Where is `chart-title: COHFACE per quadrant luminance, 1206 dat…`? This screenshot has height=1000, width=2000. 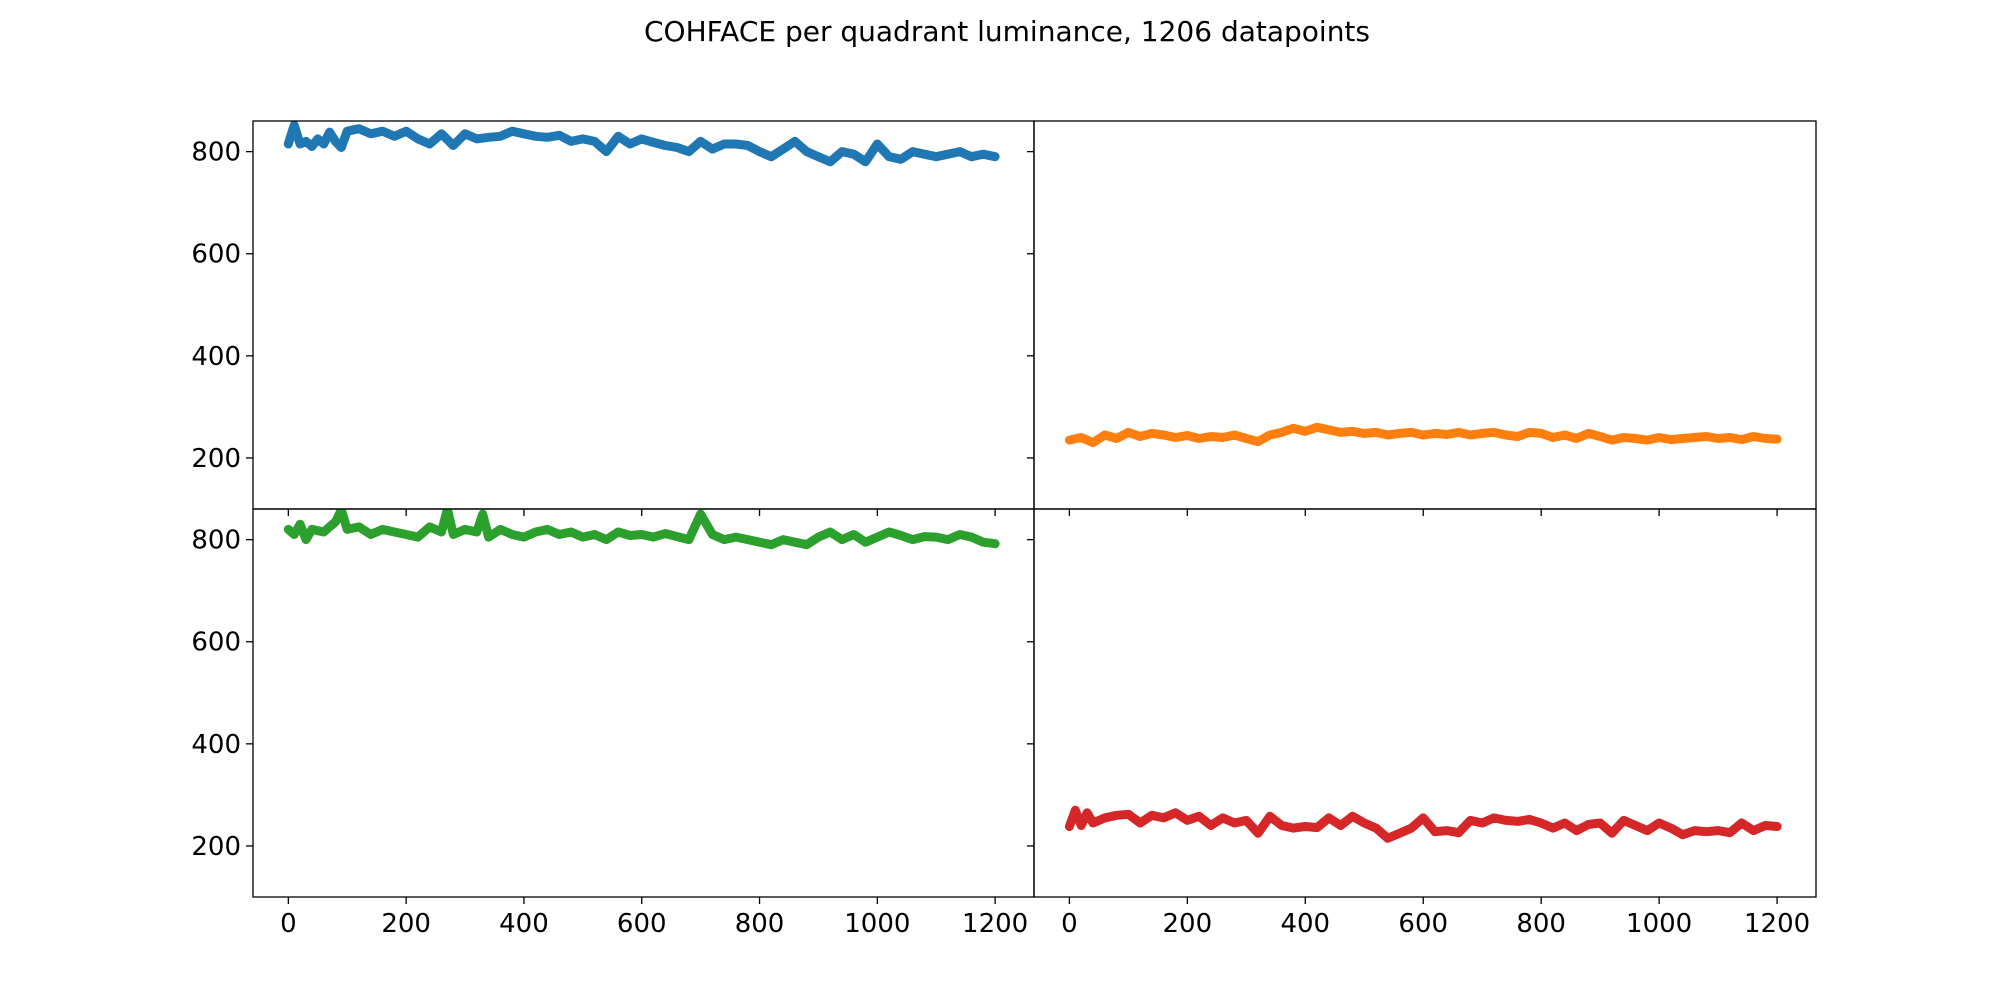 chart-title: COHFACE per quadrant luminance, 1206 dat… is located at coordinates (1007, 31).